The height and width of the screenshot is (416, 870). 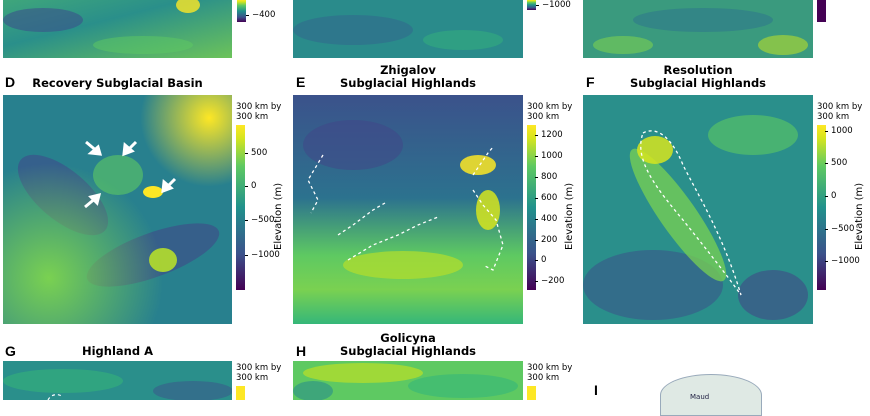 What do you see at coordinates (553, 5) in the screenshot?
I see `colorbar-b-tick: −1000` at bounding box center [553, 5].